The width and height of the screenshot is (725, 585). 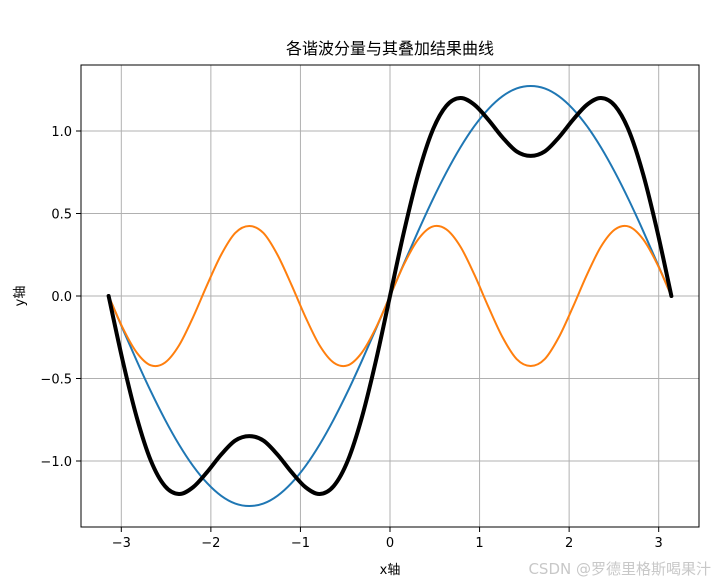 What do you see at coordinates (479, 543) in the screenshot?
I see `x-tick-label: 1` at bounding box center [479, 543].